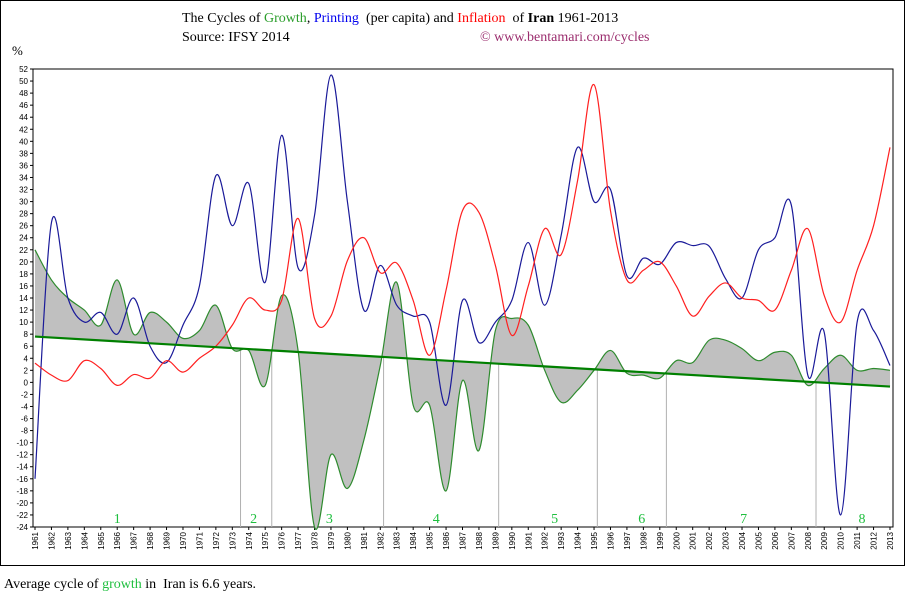 Image resolution: width=908 pixels, height=596 pixels. What do you see at coordinates (554, 519) in the screenshot?
I see `cycle-label: 5` at bounding box center [554, 519].